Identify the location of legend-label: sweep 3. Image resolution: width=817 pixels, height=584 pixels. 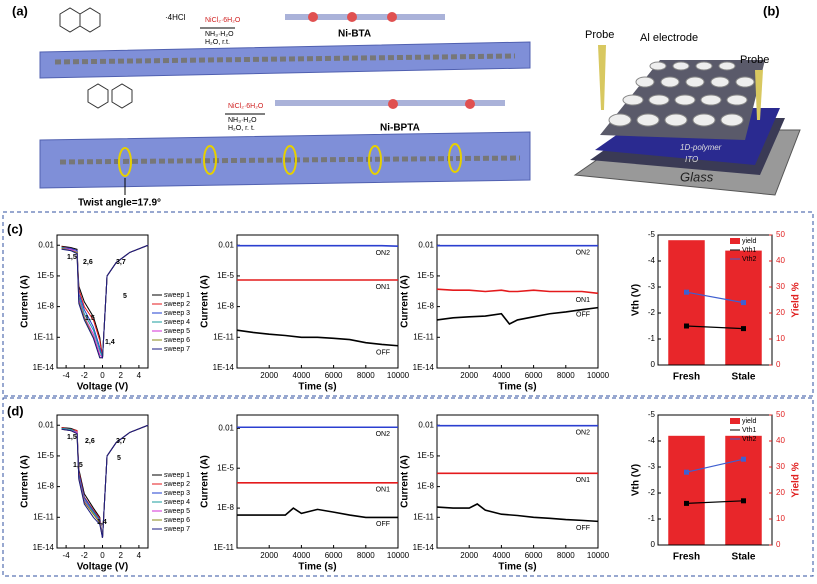
(177, 313).